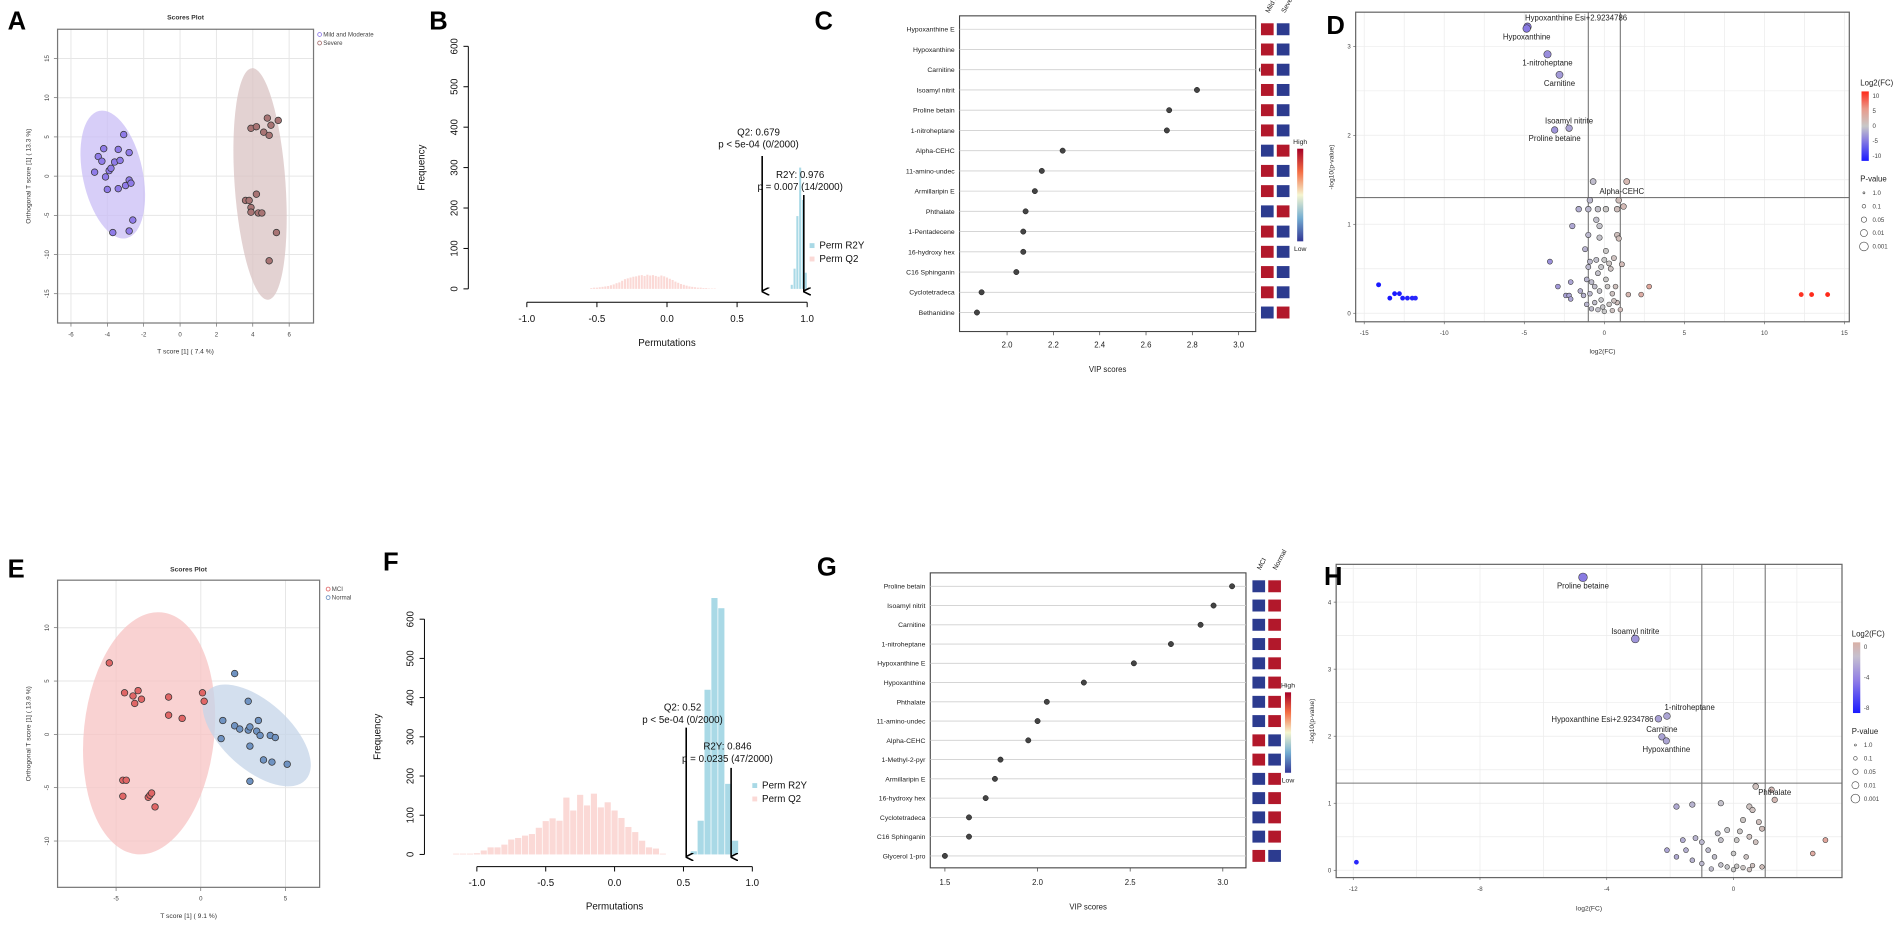 The height and width of the screenshot is (930, 1902). Describe the element at coordinates (1876, 82) in the screenshot. I see `color-legend-title: Log2(FC)` at that location.